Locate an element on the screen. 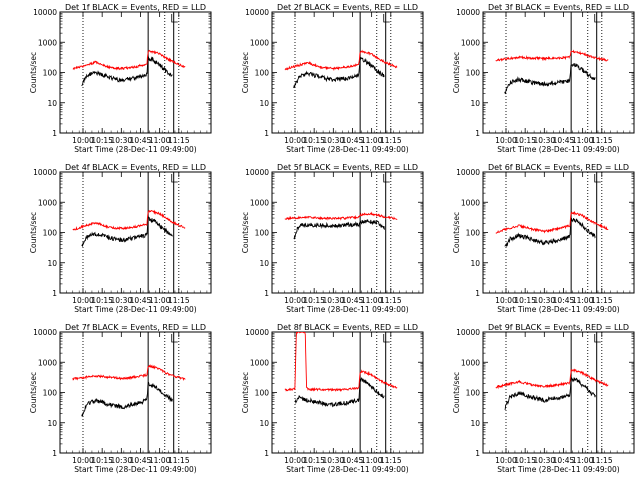 This screenshot has height=480, width=640. chart-title: Det 8f BLACK = Events, RED = LLD is located at coordinates (347, 327).